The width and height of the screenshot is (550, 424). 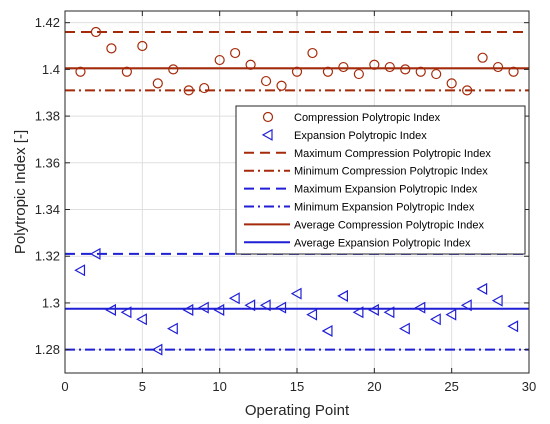 I want to click on x-tick-label: 30, so click(x=529, y=386).